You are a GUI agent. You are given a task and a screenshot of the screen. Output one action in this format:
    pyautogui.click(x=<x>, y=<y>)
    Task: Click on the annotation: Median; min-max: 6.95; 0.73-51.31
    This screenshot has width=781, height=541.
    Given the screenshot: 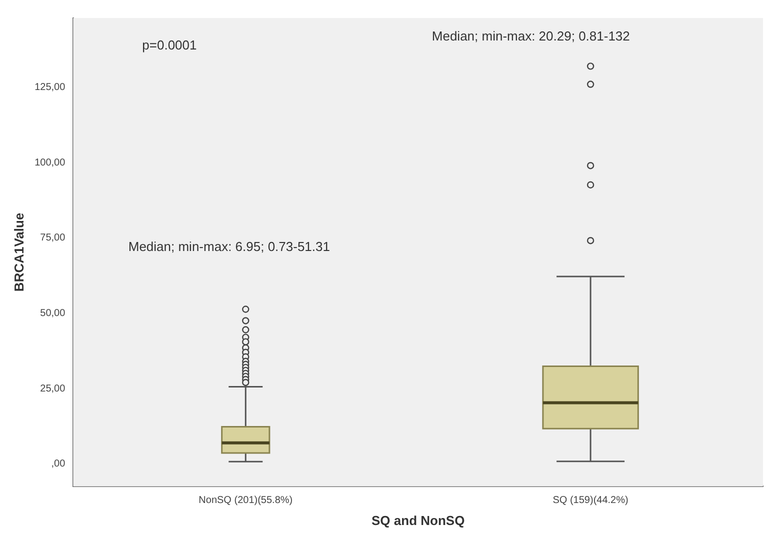 What is the action you would take?
    pyautogui.click(x=229, y=246)
    